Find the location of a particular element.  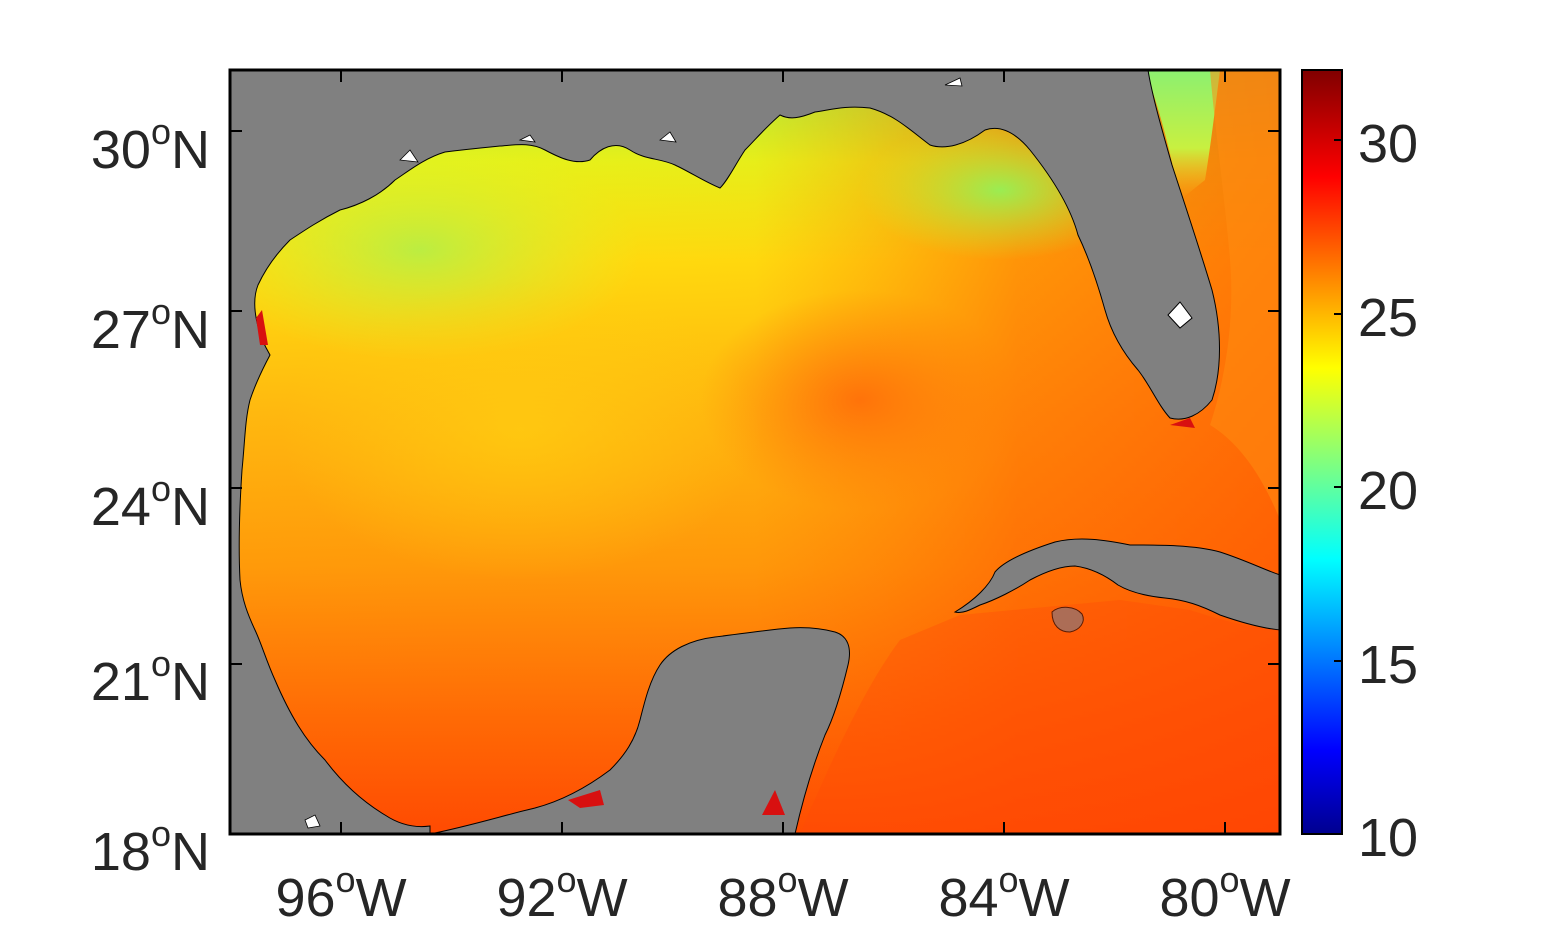

y-tick-label: 21oN is located at coordinates (150, 677).